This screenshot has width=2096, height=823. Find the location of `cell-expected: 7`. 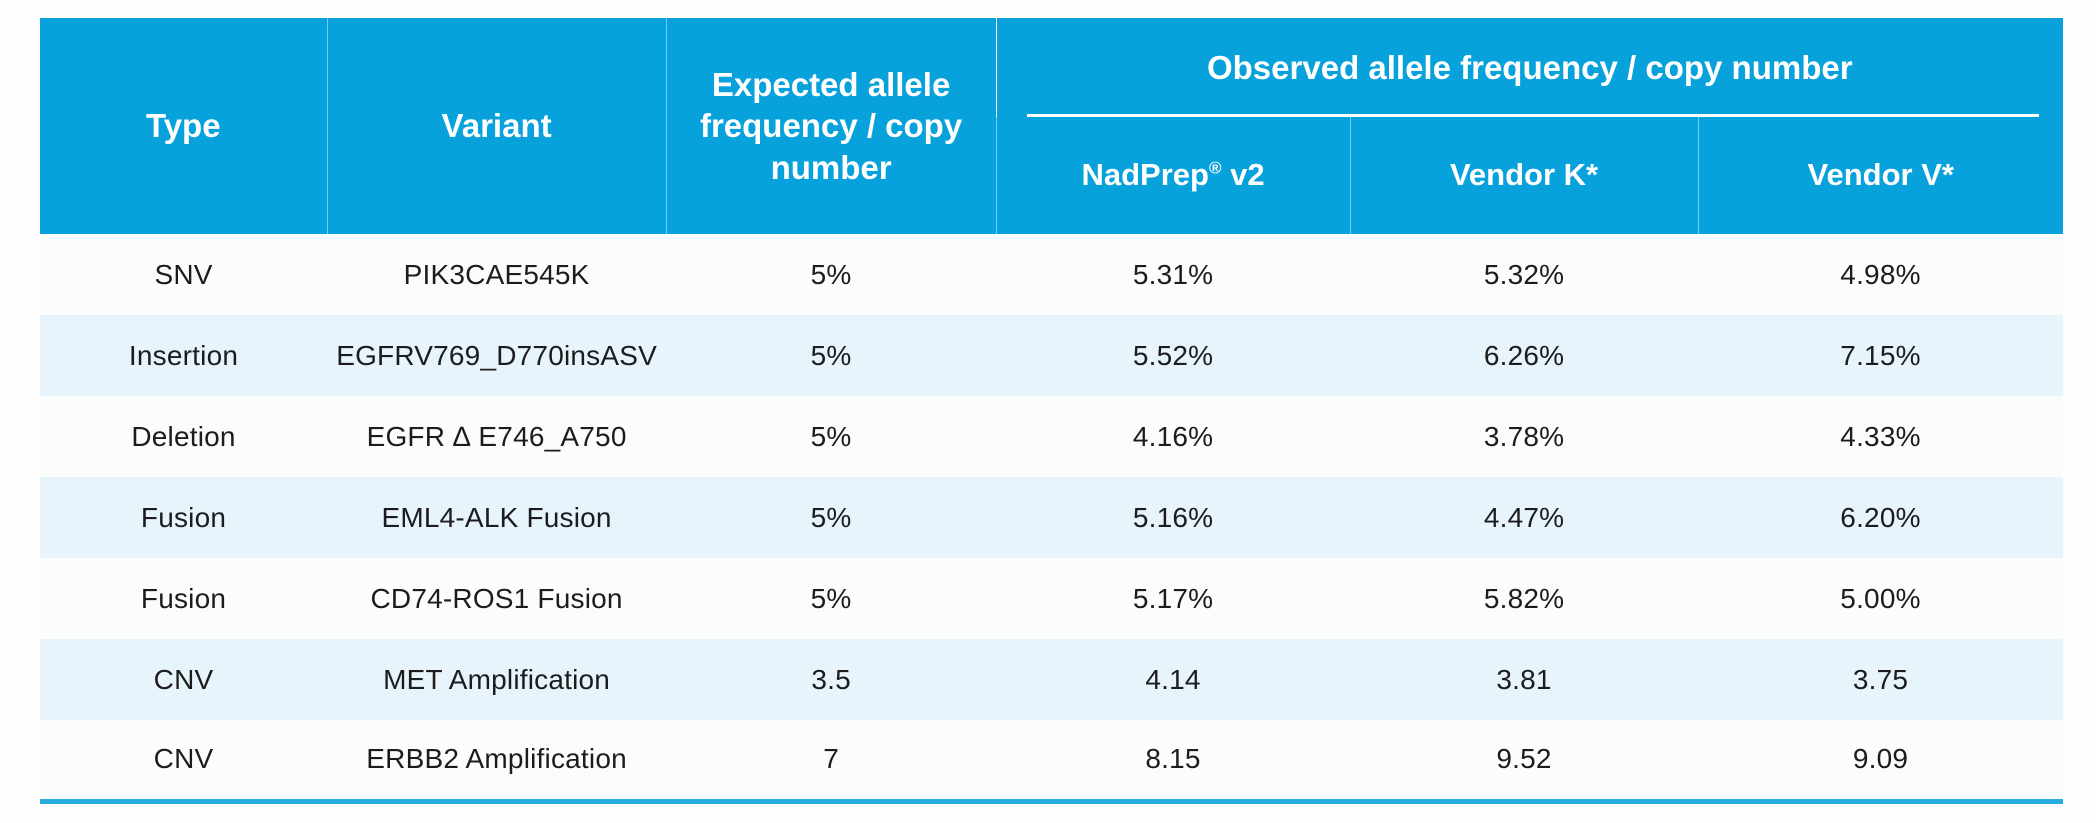

cell-expected: 7 is located at coordinates (831, 762).